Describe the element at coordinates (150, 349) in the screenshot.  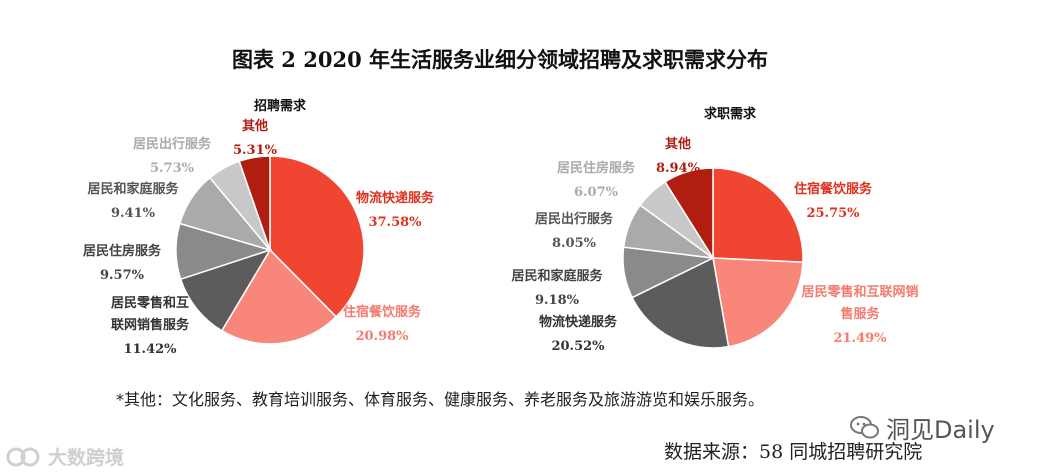
I see `slice-value-label: 11.42%` at that location.